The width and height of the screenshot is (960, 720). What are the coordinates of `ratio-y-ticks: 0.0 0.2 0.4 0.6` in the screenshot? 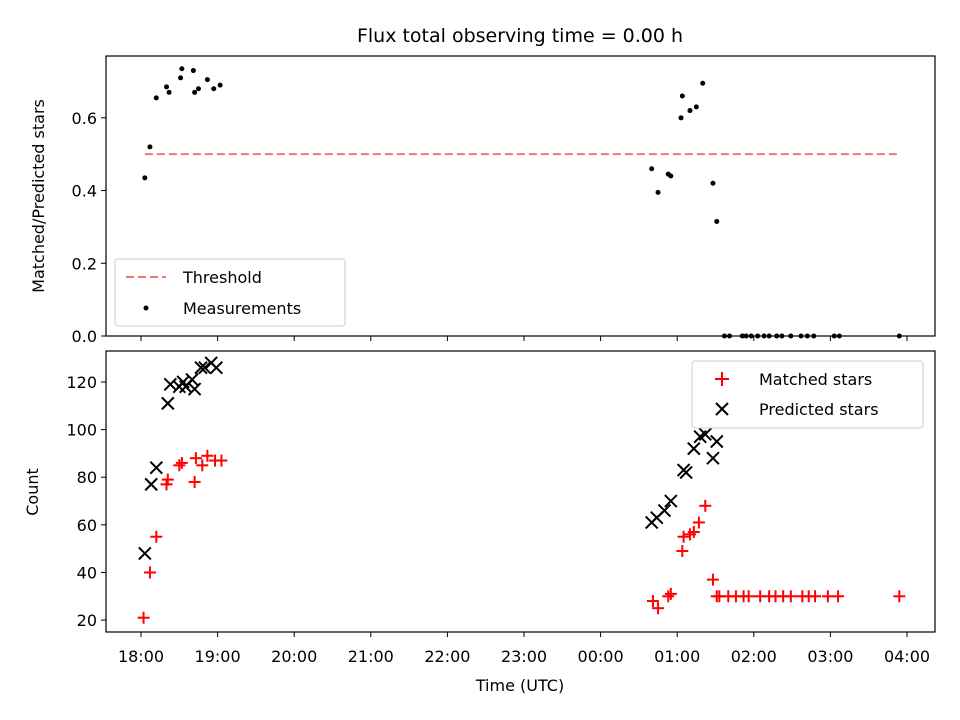 It's located at (89, 227).